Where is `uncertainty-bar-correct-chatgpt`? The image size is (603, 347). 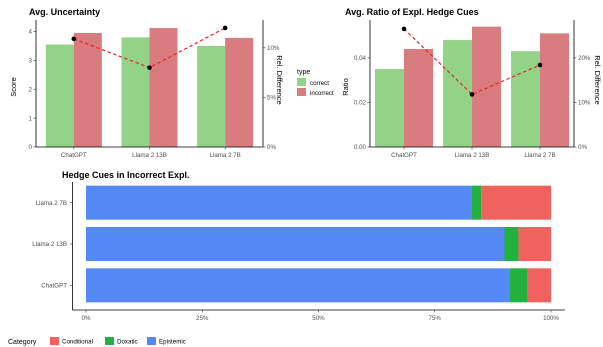 uncertainty-bar-correct-chatgpt is located at coordinates (59, 96).